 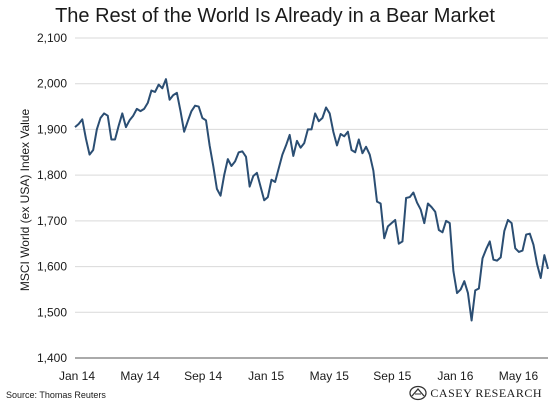 I want to click on x-tick-label: Jan 15, so click(x=266, y=376).